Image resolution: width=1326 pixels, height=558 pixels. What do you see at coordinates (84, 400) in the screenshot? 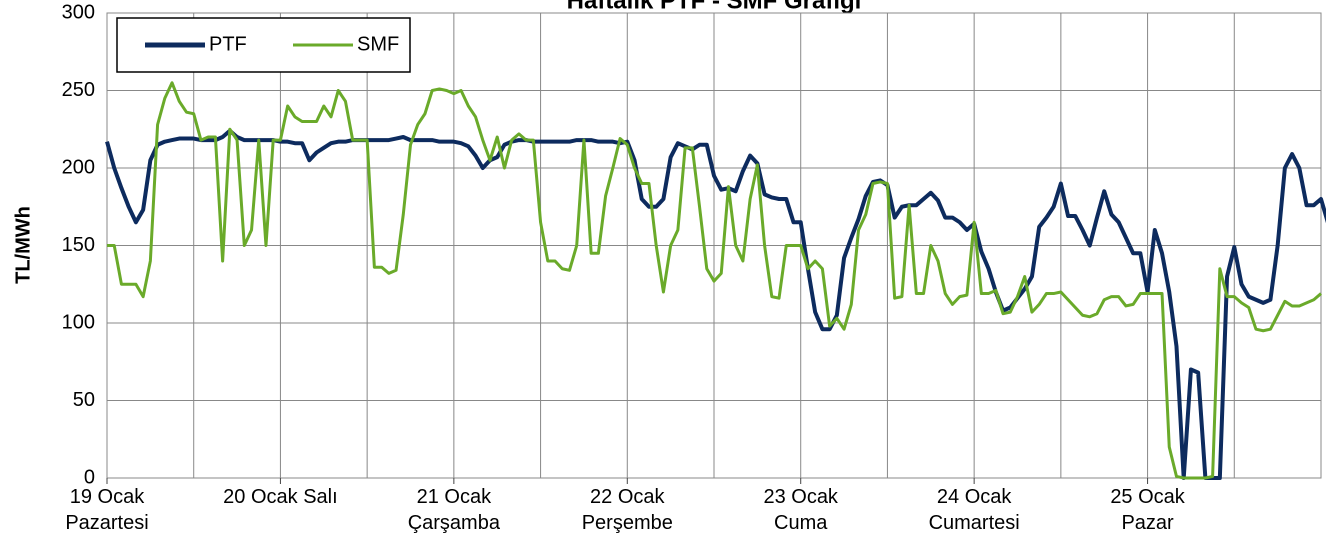
I see `y-tick-label: 50` at bounding box center [84, 400].